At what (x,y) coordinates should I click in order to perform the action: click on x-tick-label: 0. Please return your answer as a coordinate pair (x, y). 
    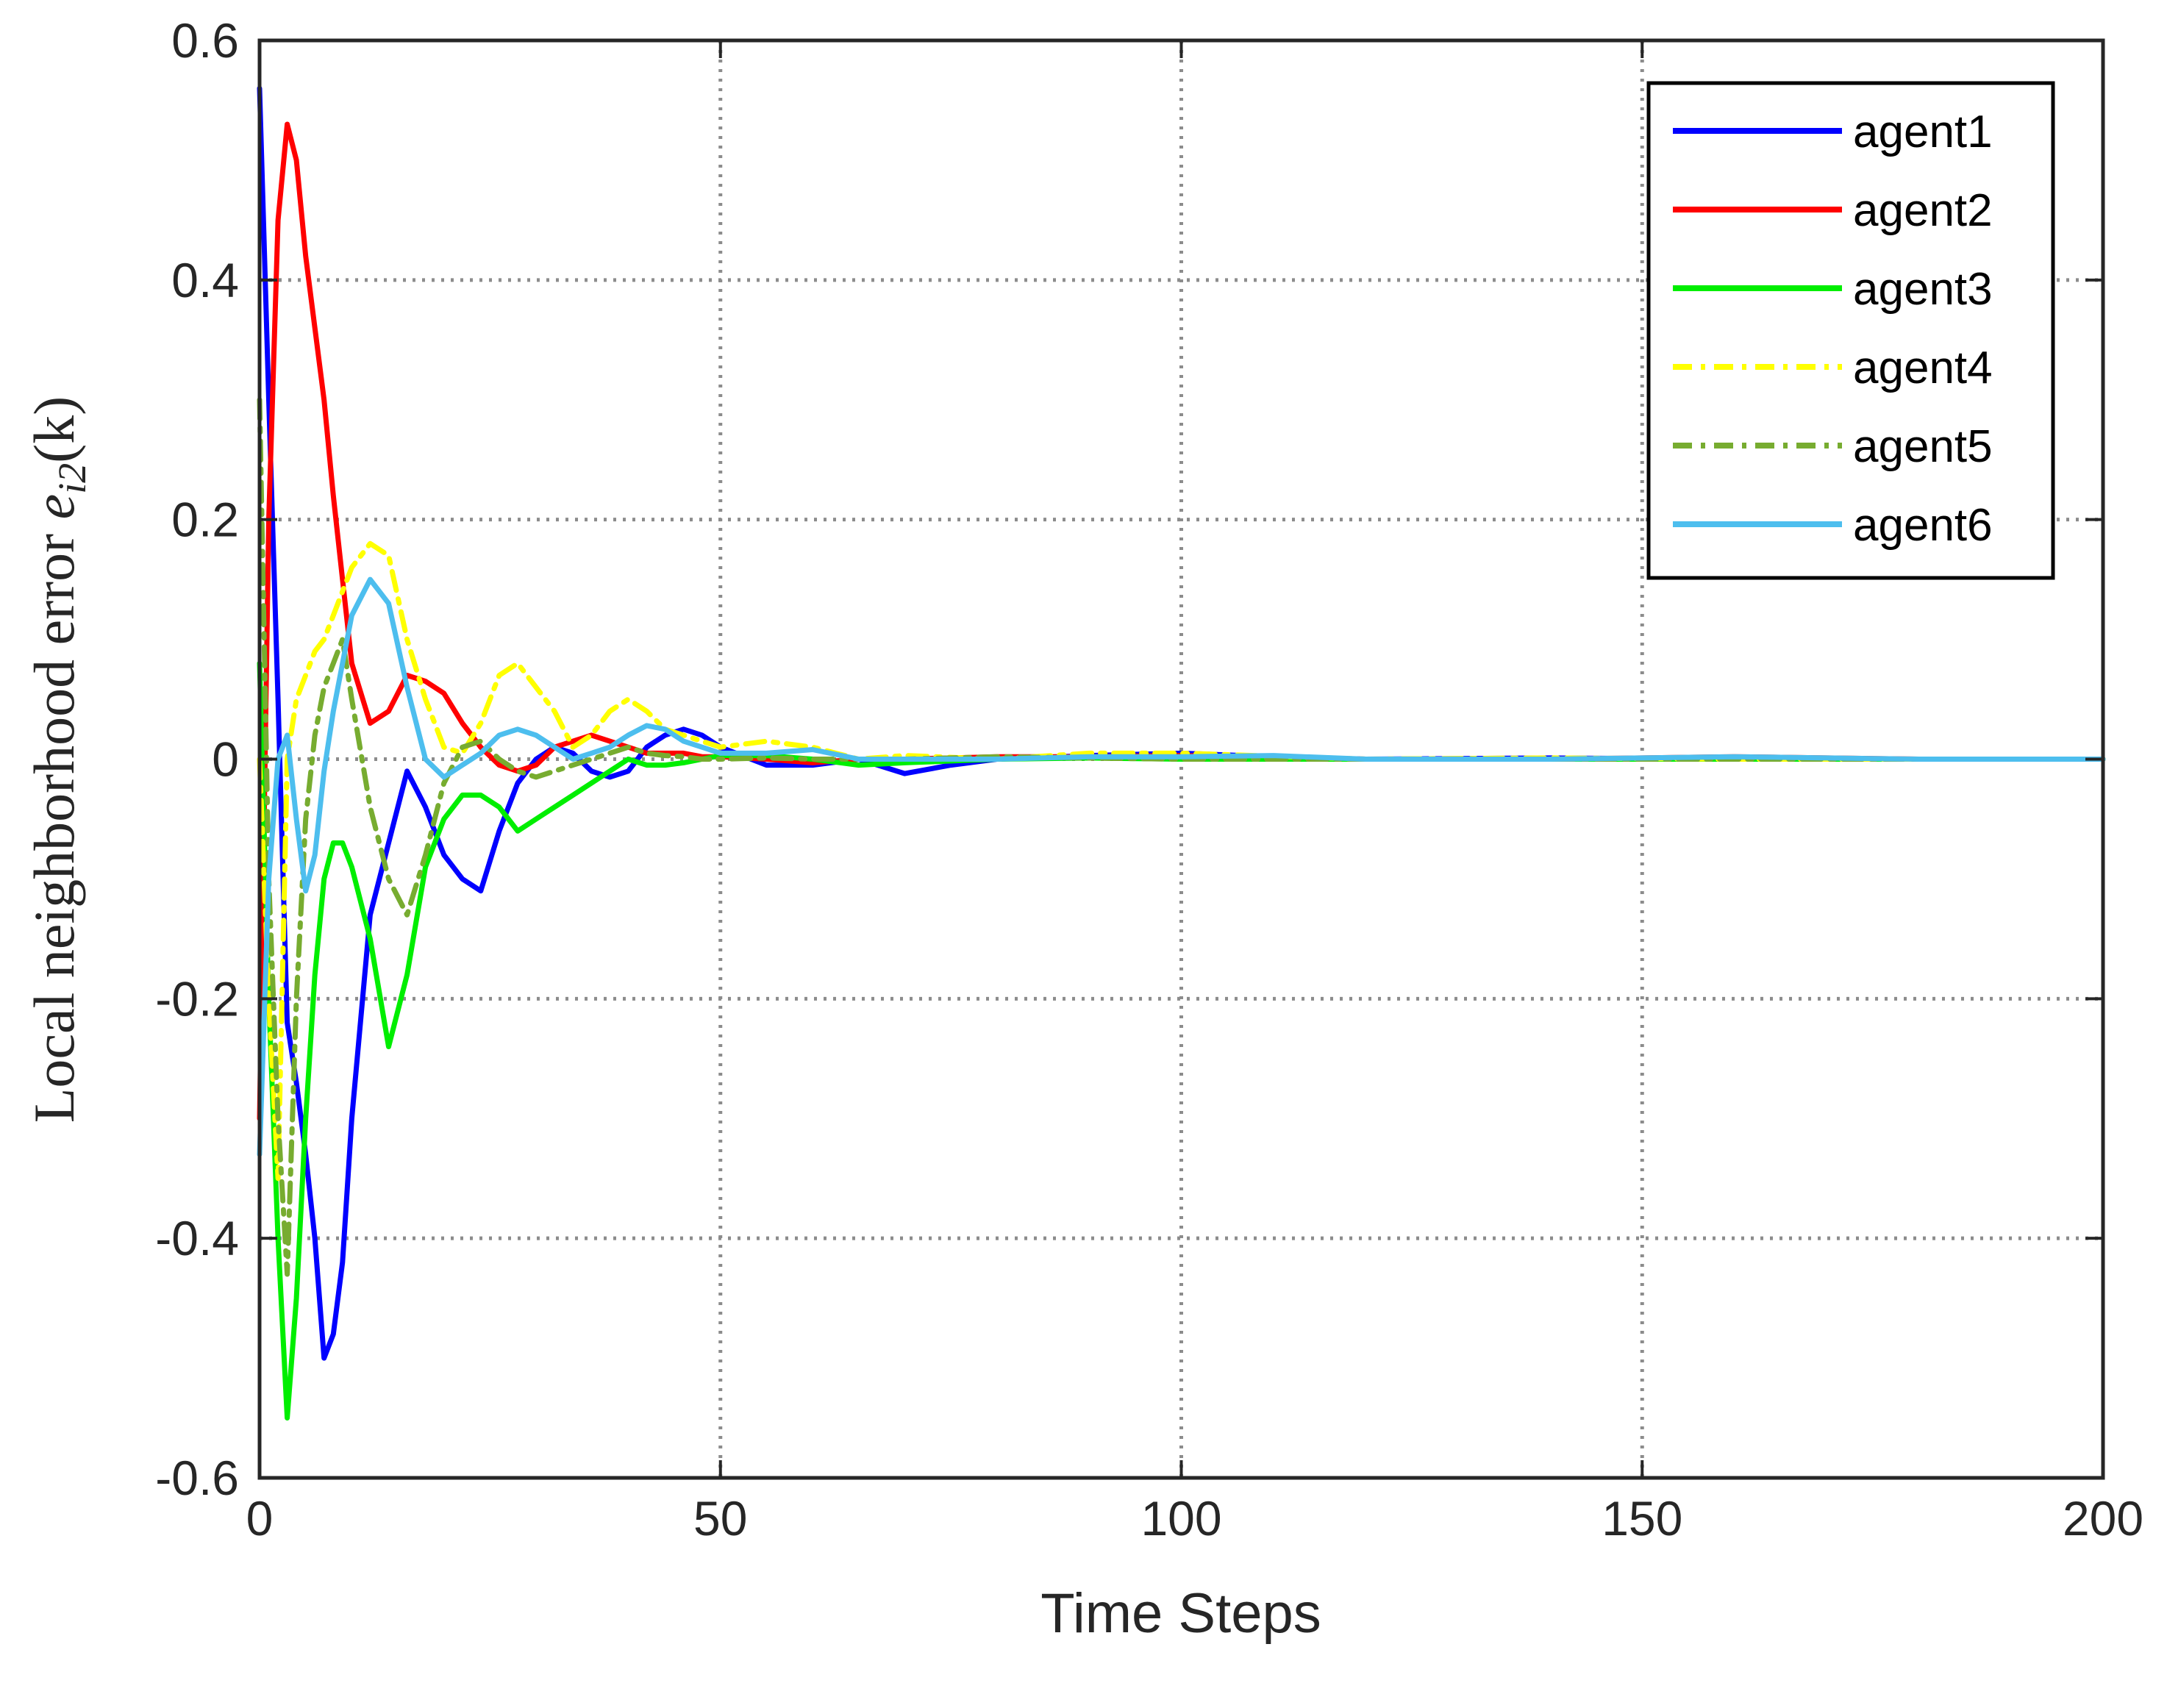
    Looking at the image, I should click on (260, 1518).